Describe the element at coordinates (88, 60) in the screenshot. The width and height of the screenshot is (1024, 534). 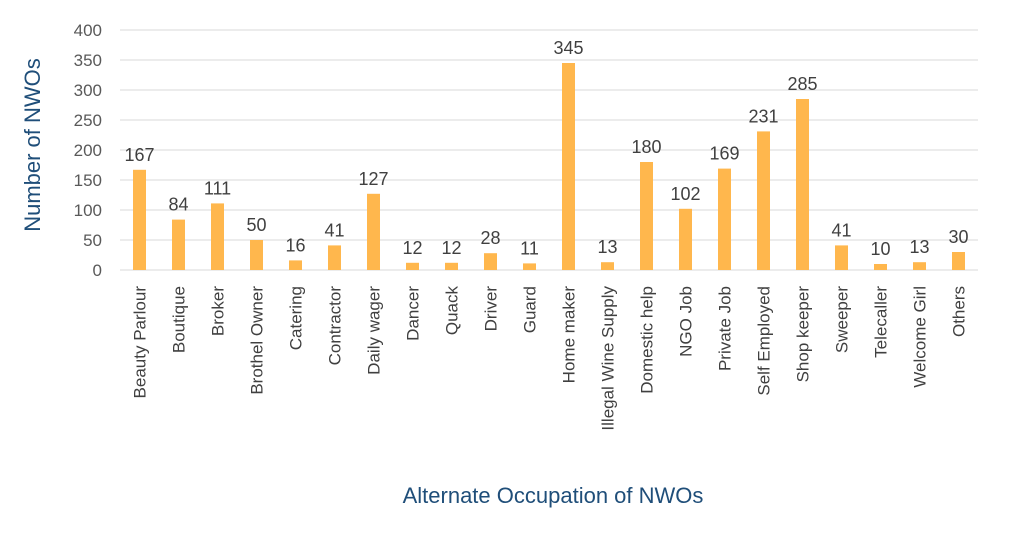
I see `y-tick-label: 350` at that location.